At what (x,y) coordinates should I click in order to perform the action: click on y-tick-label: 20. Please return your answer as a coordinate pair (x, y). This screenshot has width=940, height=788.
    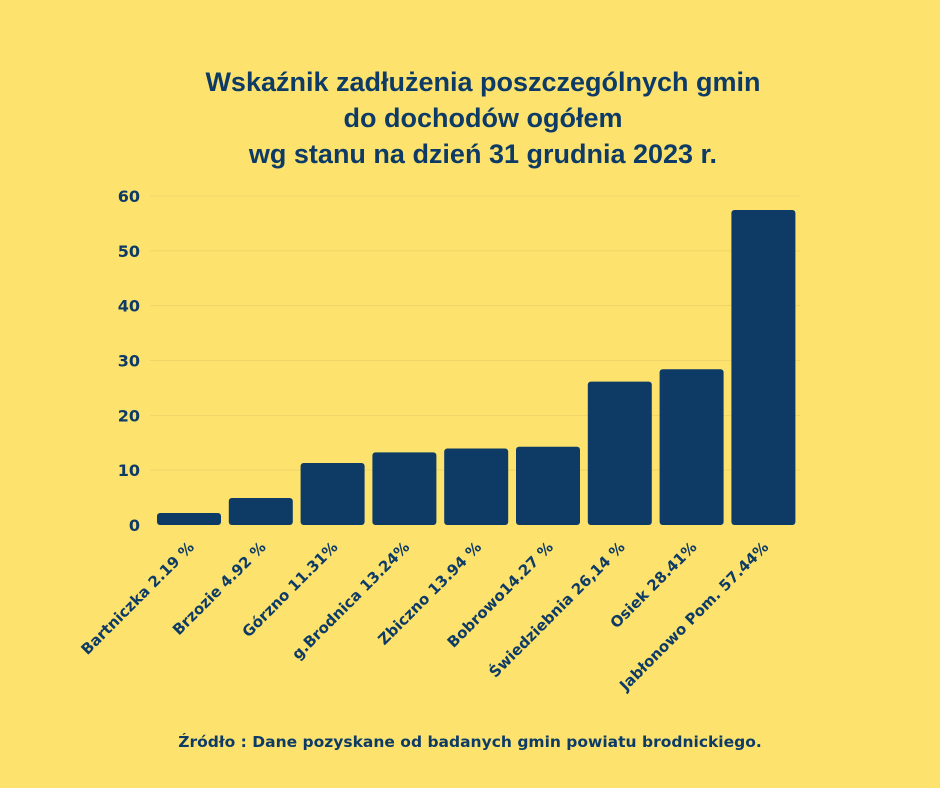
    Looking at the image, I should click on (129, 415).